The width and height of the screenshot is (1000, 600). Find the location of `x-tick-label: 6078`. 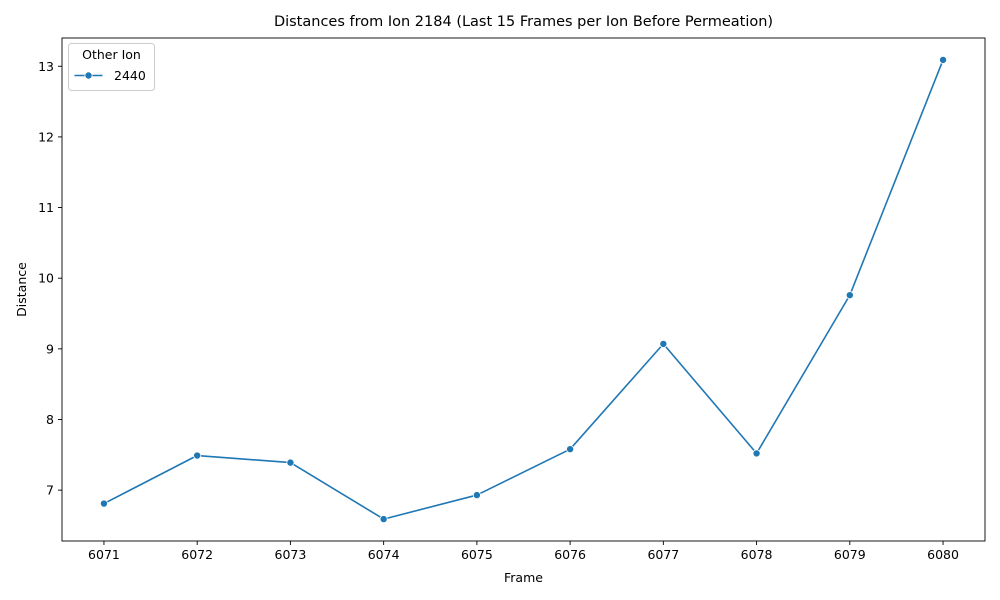

x-tick-label: 6078 is located at coordinates (757, 554).